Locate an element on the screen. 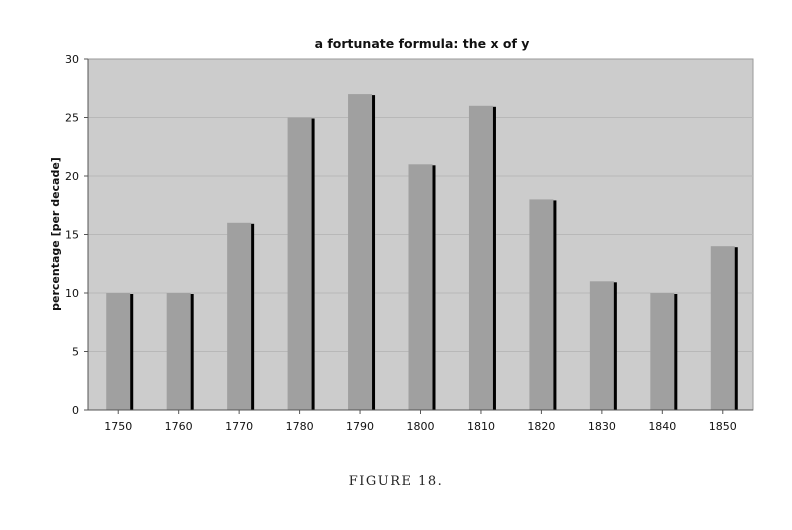 The image size is (792, 530). y-tick-labels: 0 5 10 15 20 25 30 is located at coordinates (72, 235).